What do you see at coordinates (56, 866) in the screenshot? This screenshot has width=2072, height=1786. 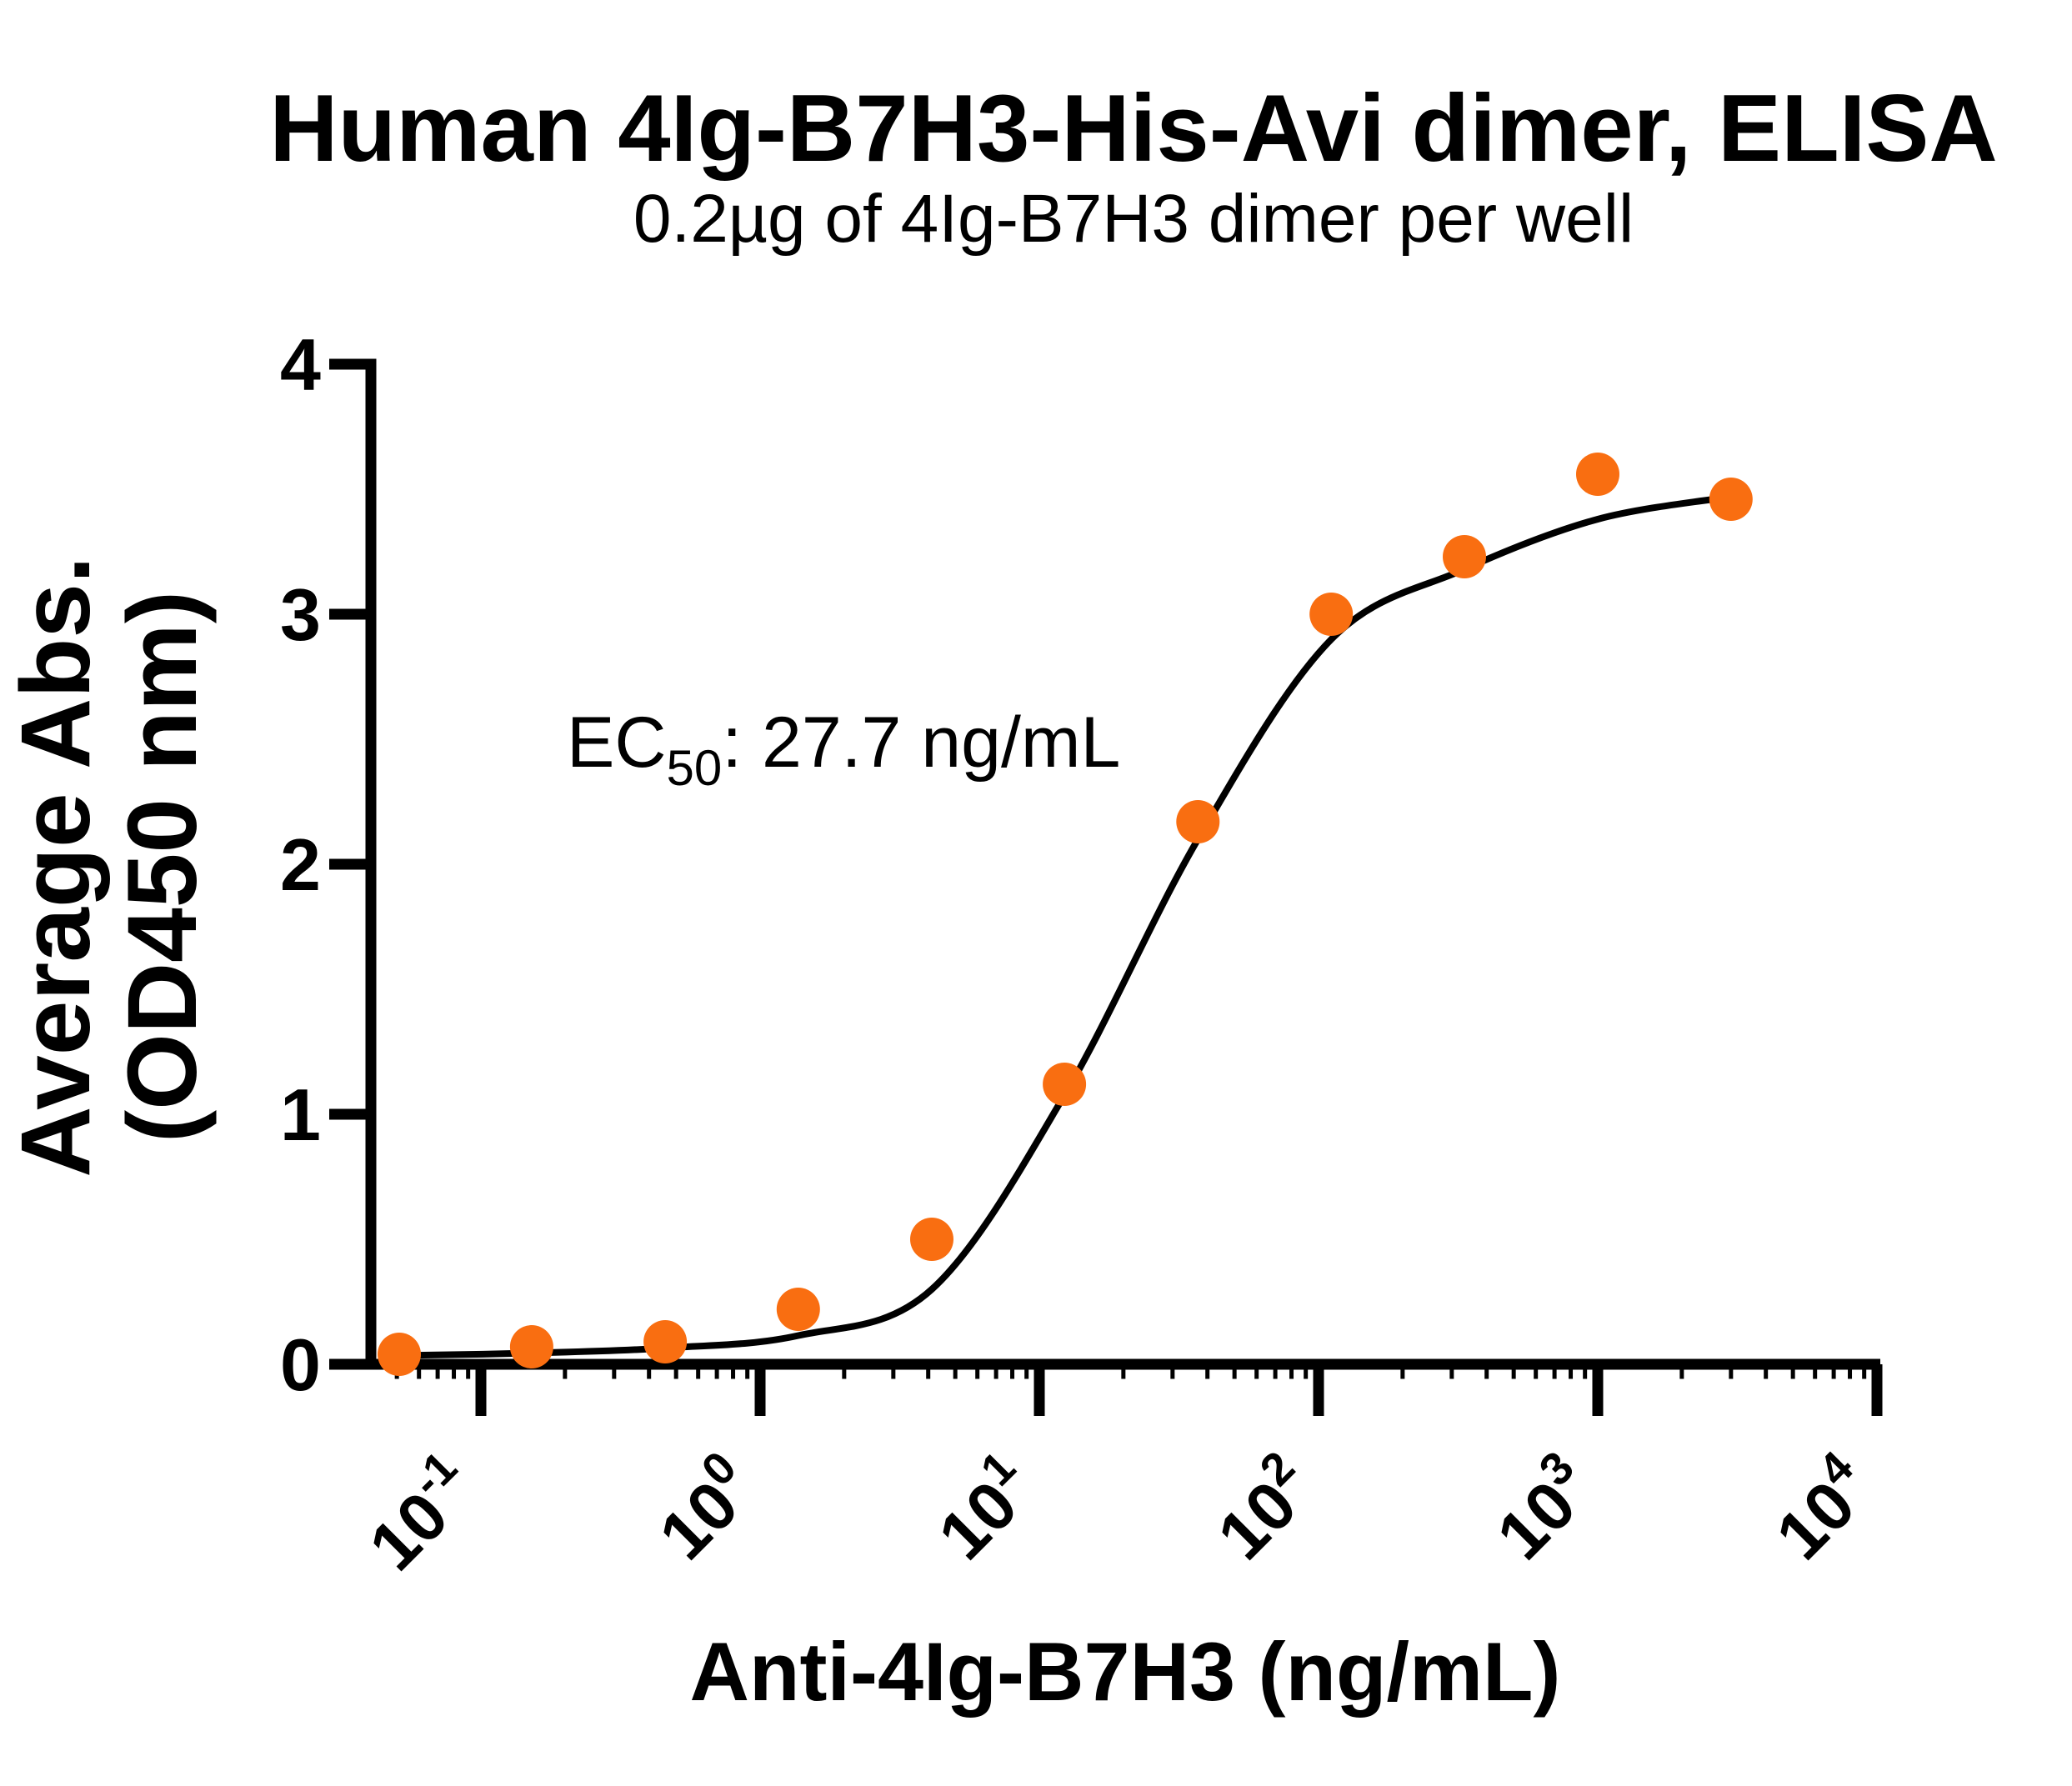 I see `y-axis-title-line1: Average Abs.` at bounding box center [56, 866].